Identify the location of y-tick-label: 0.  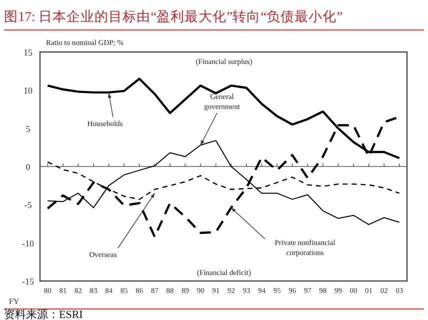
(28, 167).